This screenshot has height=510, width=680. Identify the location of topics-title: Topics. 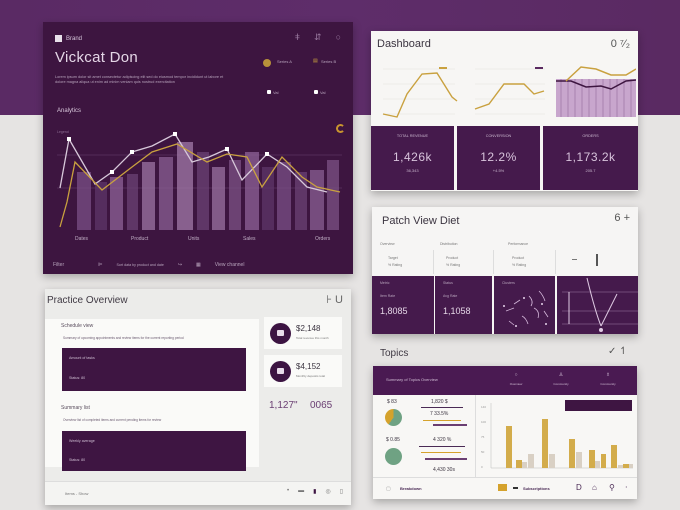
(394, 353).